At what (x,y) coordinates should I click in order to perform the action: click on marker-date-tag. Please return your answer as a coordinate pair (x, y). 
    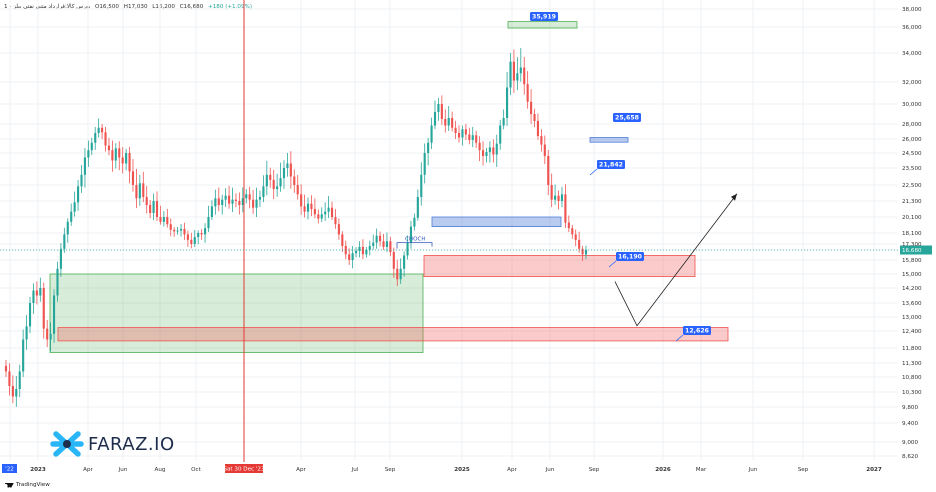
    Looking at the image, I should click on (244, 468).